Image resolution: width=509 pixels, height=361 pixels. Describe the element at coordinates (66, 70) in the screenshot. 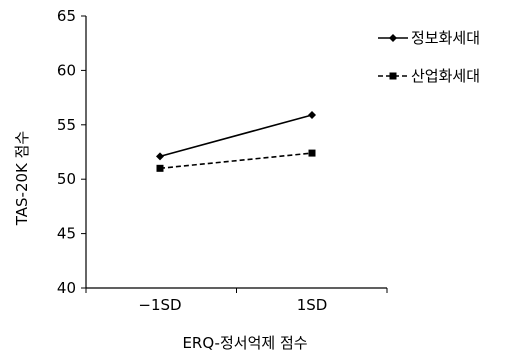

I see `y-tick-label: 60` at that location.